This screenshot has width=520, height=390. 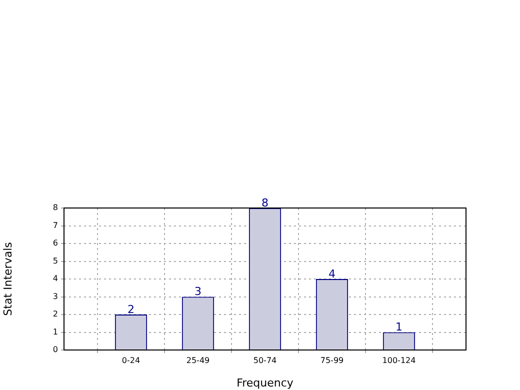 What do you see at coordinates (198, 291) in the screenshot?
I see `data-label: 3` at bounding box center [198, 291].